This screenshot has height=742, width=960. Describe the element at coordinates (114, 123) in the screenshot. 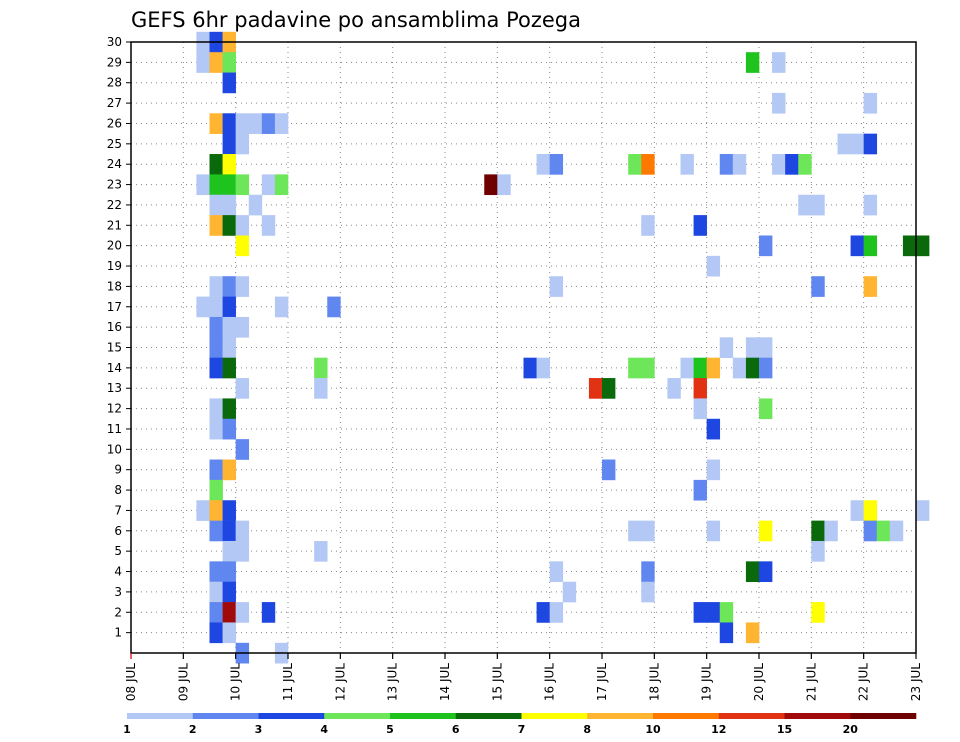

I see `y-tick-label: 26` at that location.